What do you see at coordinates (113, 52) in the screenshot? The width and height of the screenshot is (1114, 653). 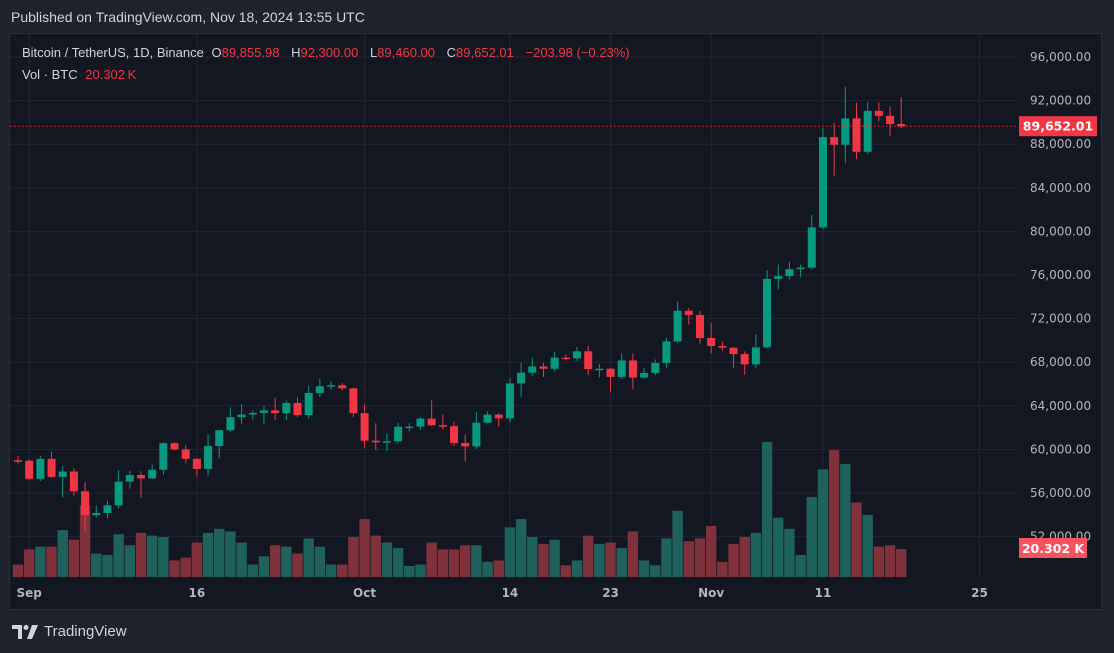 I see `symbol-title: Bitcoin / TetherUS, 1D, Binance` at bounding box center [113, 52].